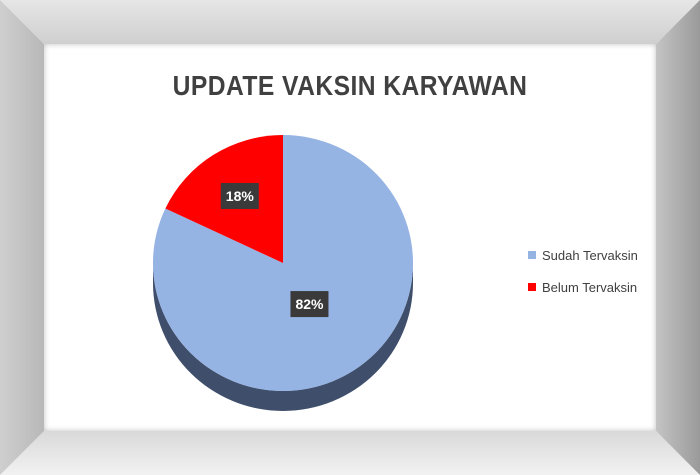  What do you see at coordinates (590, 255) in the screenshot?
I see `legend-label: Sudah Tervaksin` at bounding box center [590, 255].